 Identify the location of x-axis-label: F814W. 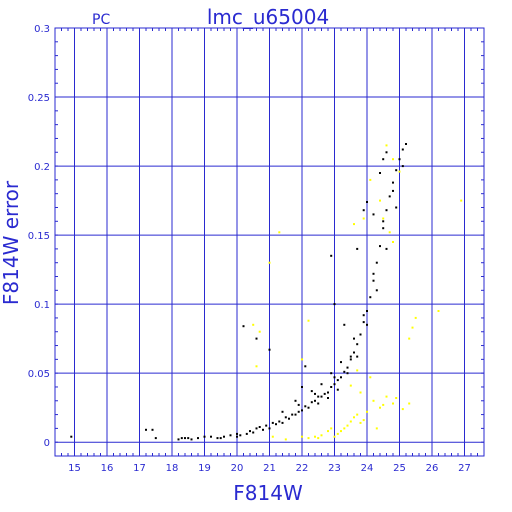
(268, 493).